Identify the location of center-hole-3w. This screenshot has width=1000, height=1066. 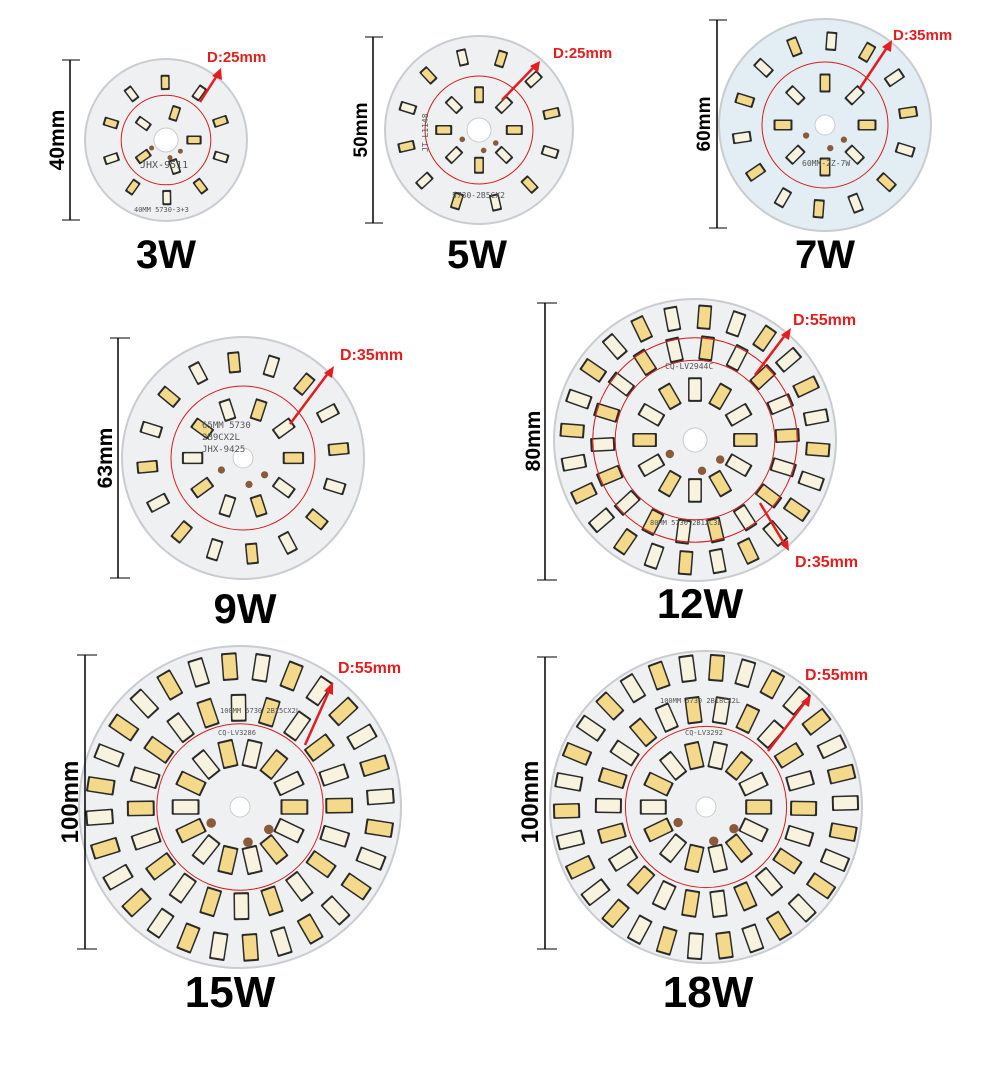
(166, 140).